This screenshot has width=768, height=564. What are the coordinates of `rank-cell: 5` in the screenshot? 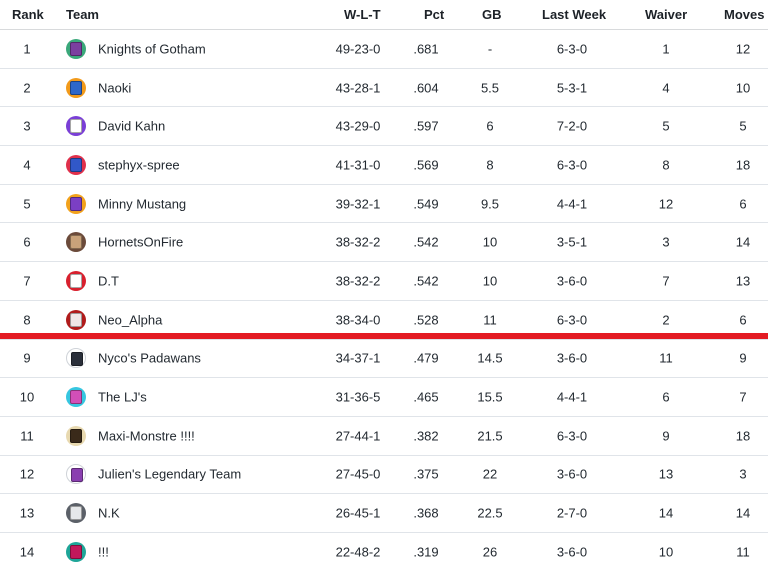 It's located at (27, 204).